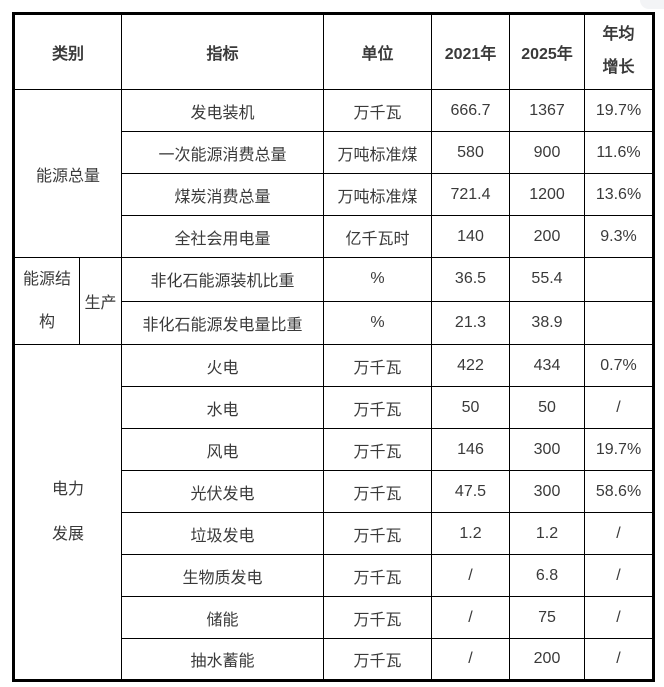 The height and width of the screenshot is (687, 664). Describe the element at coordinates (222, 450) in the screenshot. I see `indicator-cell: 风电` at that location.